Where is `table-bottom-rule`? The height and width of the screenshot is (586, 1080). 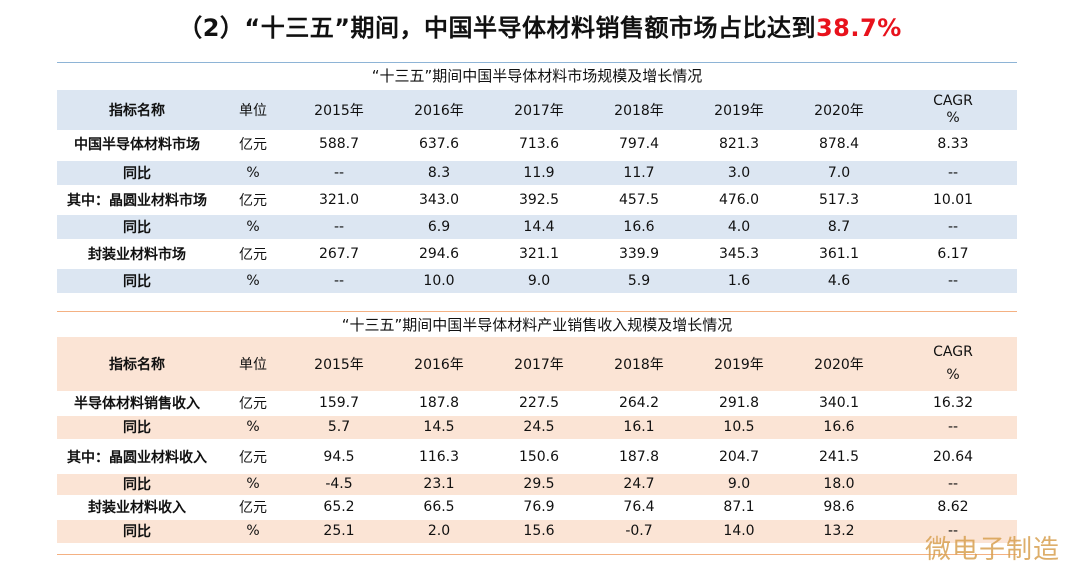 table-bottom-rule is located at coordinates (537, 554).